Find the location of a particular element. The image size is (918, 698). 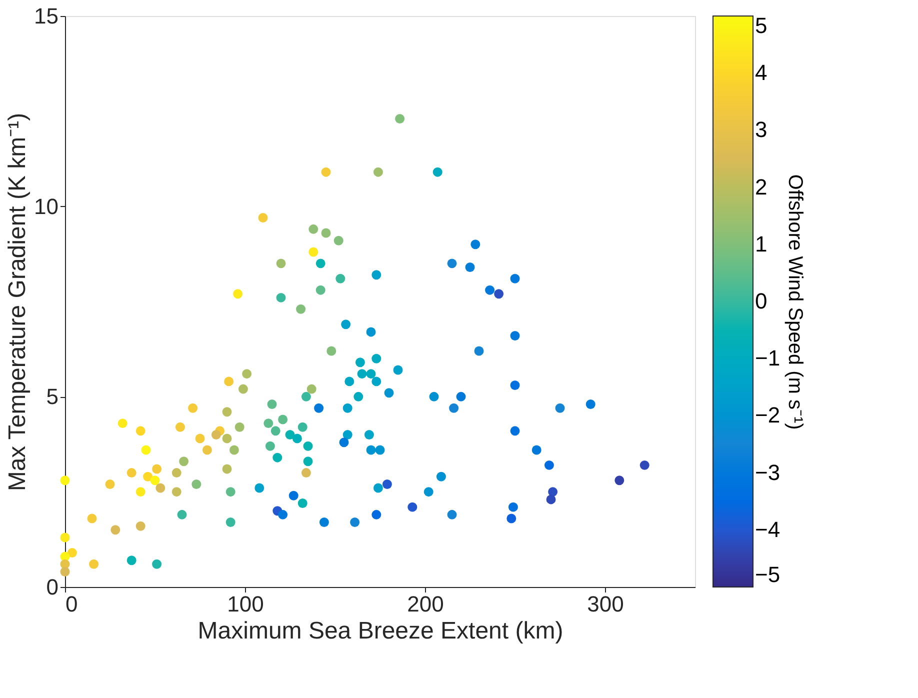

color-bar-label: −3 is located at coordinates (767, 472).